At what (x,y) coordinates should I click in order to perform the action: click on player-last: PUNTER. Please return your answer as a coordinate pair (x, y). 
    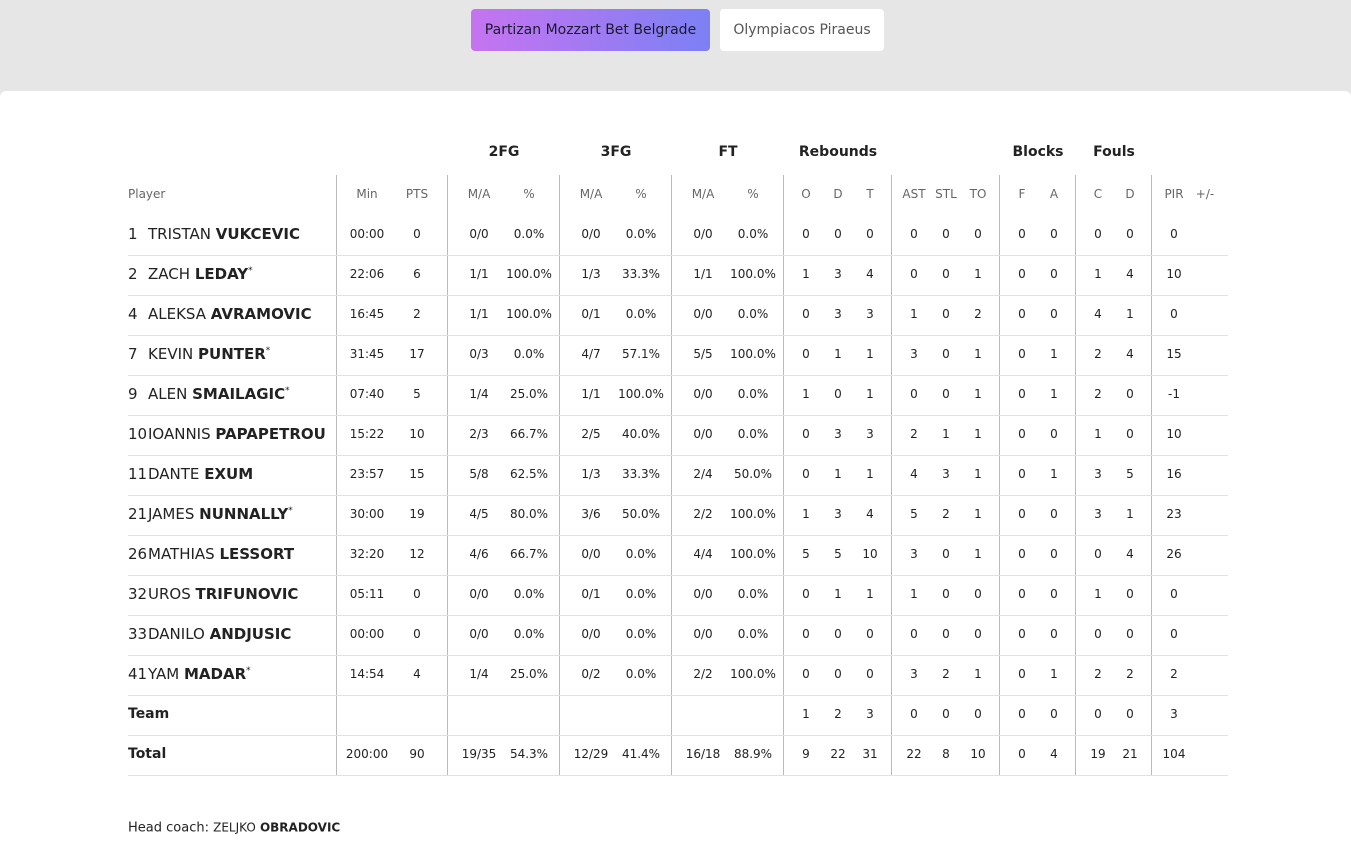
    Looking at the image, I should click on (232, 354).